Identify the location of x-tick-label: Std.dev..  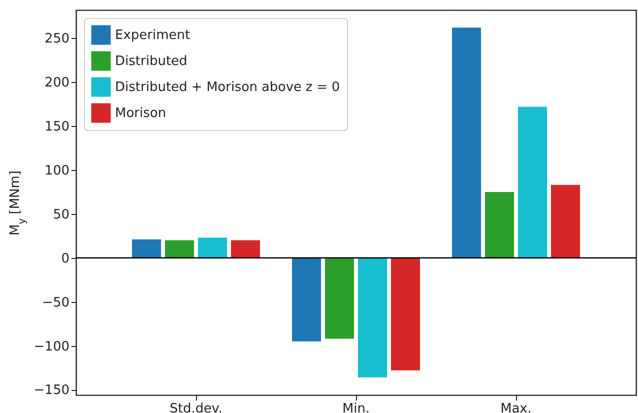
(196, 407).